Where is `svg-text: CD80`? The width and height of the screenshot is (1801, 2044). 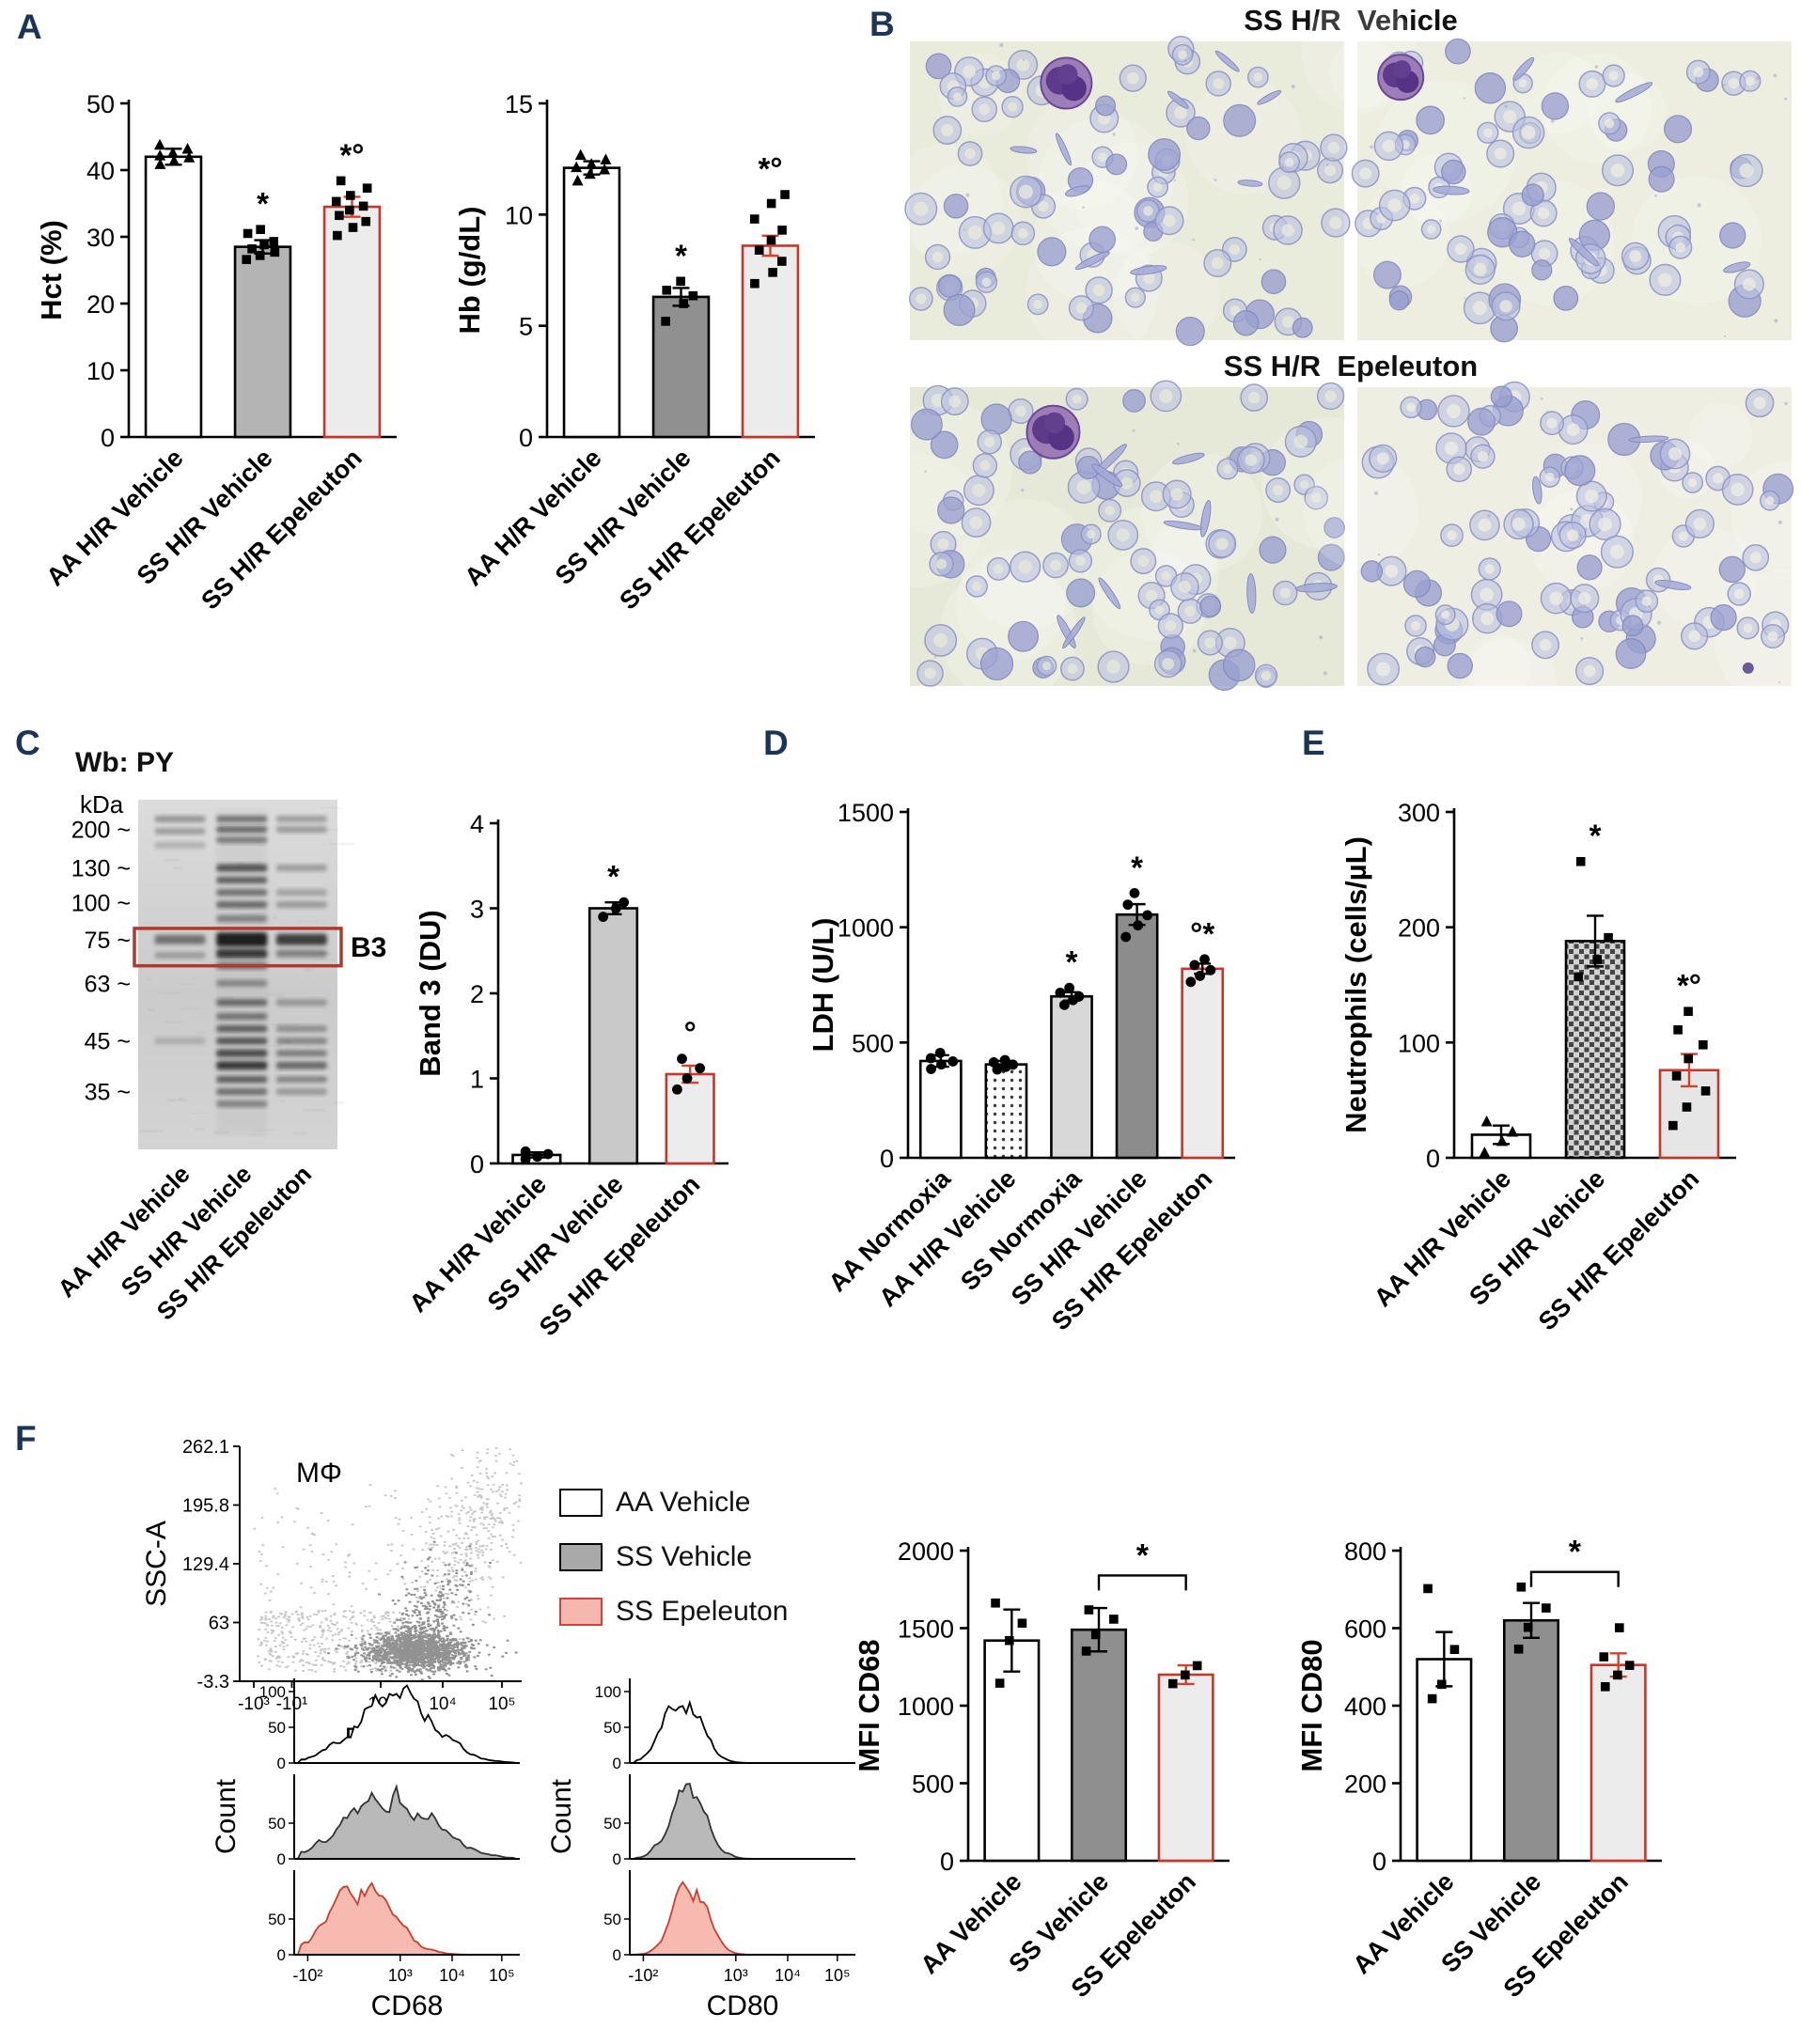
svg-text: CD80 is located at coordinates (743, 2005).